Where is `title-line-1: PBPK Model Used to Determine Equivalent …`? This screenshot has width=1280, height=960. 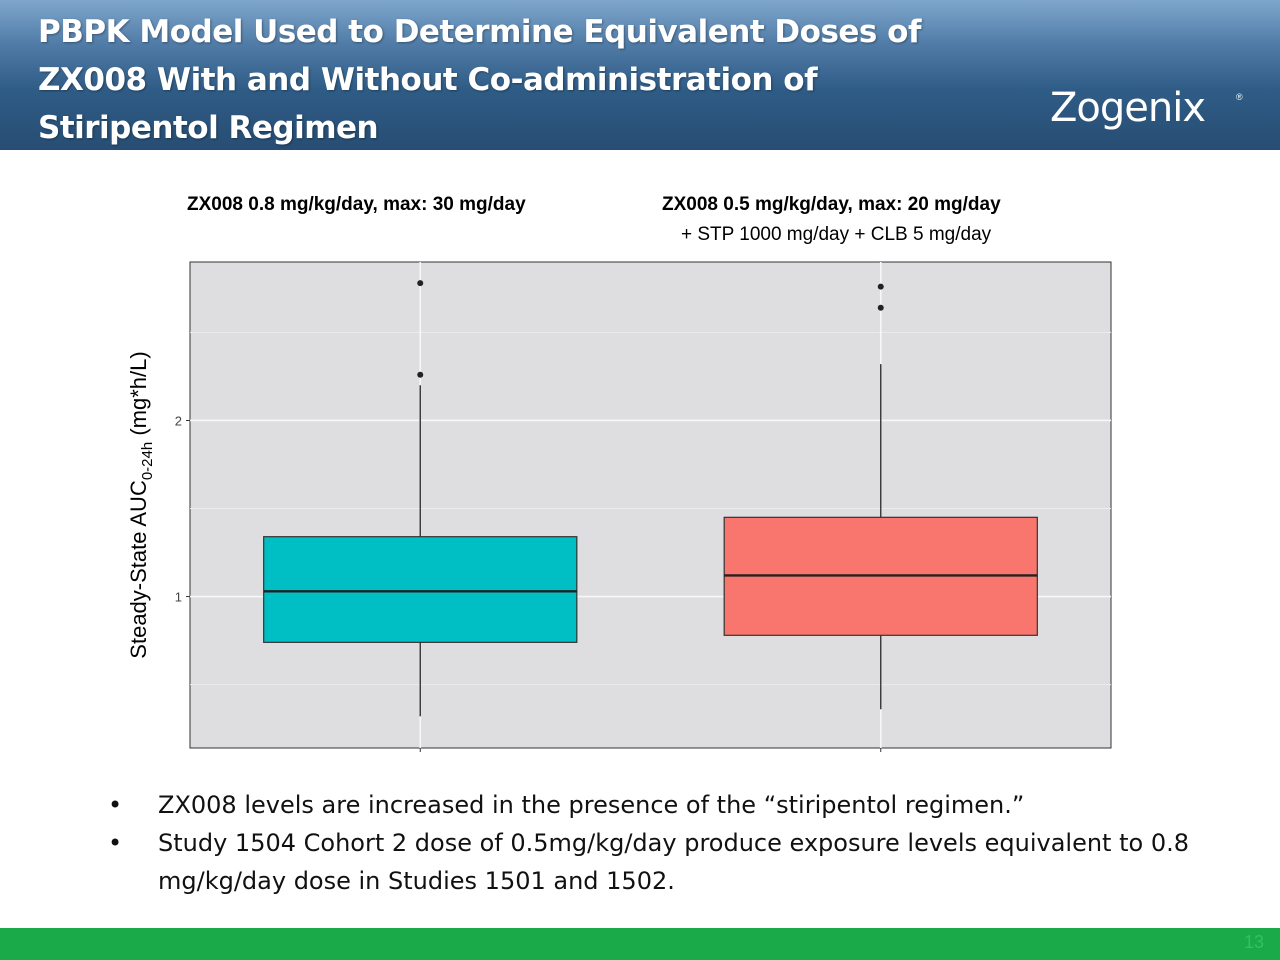 title-line-1: PBPK Model Used to Determine Equivalent … is located at coordinates (479, 32).